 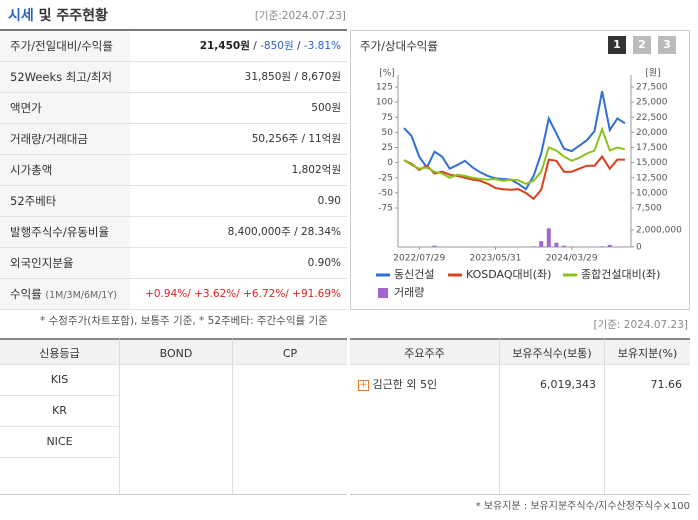 What do you see at coordinates (419, 259) in the screenshot?
I see `x-tick-label: 2022/07/29` at bounding box center [419, 259].